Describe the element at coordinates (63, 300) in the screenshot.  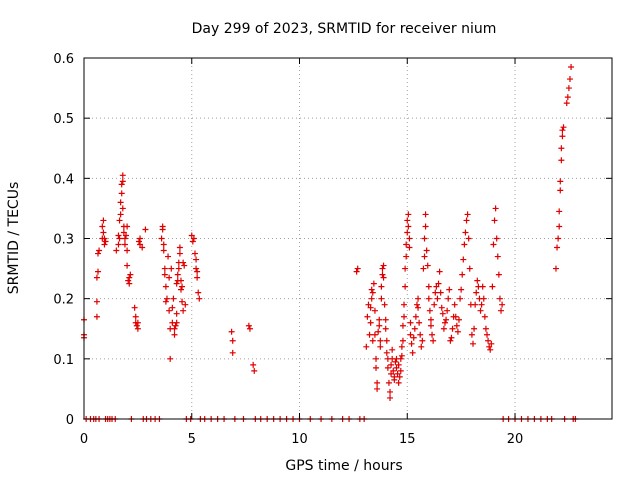
I see `y-tick-label: 0.2` at that location.